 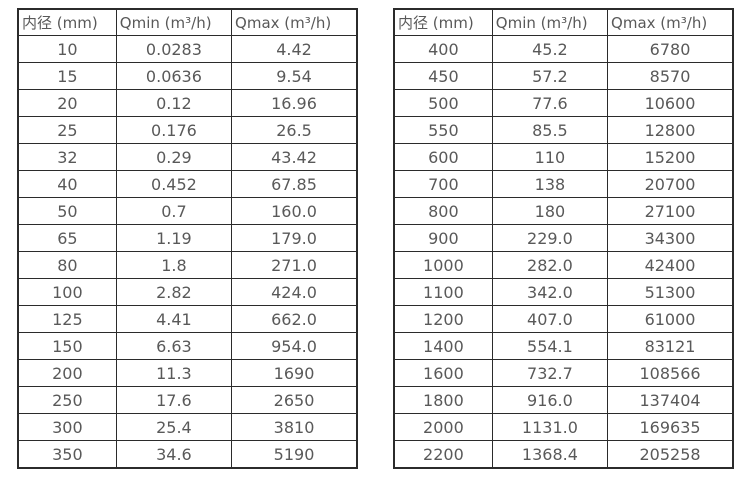 I want to click on table-cell: 600, so click(x=443, y=157).